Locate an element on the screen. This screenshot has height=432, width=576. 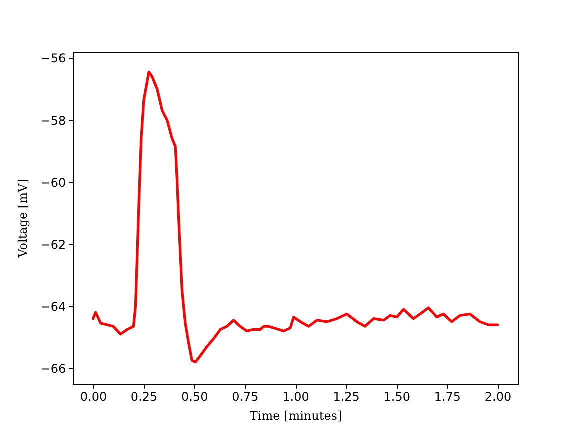
y-tick-label: −56 is located at coordinates (53, 59).